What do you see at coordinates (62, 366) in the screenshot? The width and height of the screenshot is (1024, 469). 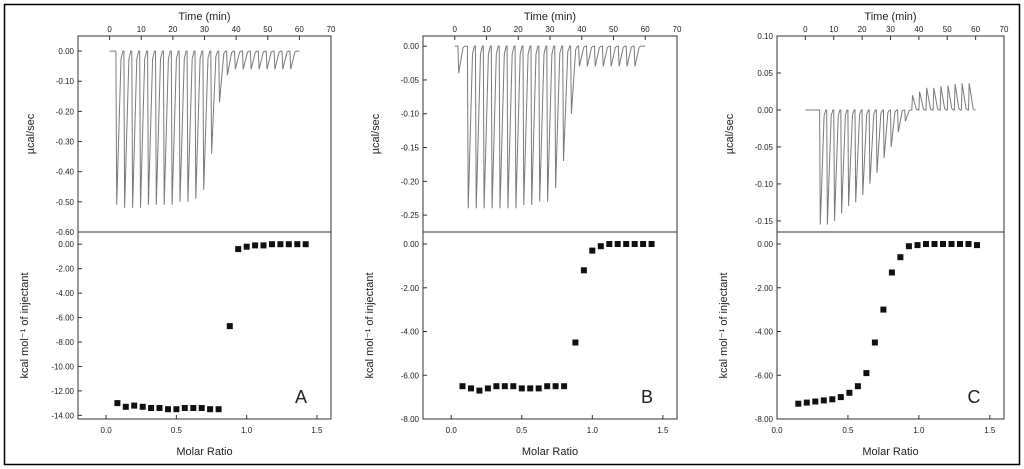 I see `enthalpy-tick-label: -10.00` at bounding box center [62, 366].